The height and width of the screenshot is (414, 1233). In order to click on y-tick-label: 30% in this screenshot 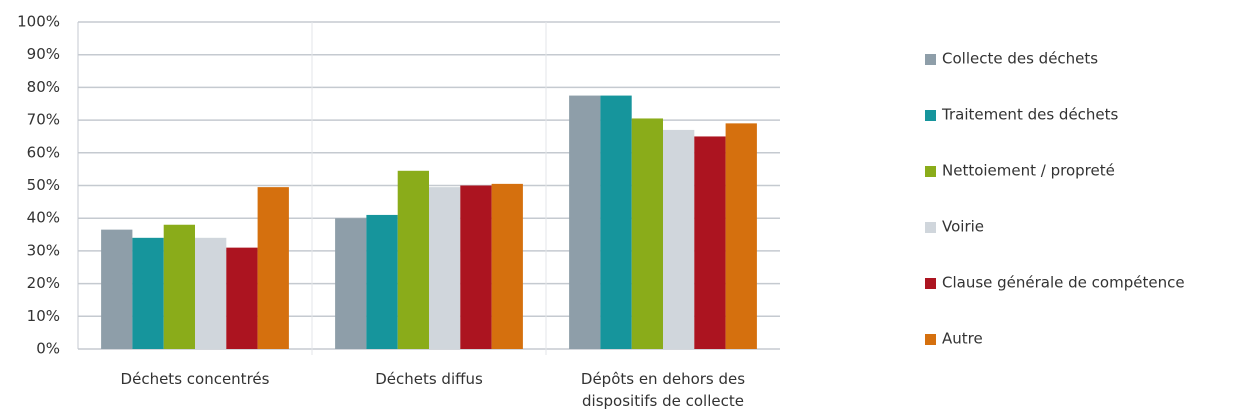, I will do `click(43, 250)`.